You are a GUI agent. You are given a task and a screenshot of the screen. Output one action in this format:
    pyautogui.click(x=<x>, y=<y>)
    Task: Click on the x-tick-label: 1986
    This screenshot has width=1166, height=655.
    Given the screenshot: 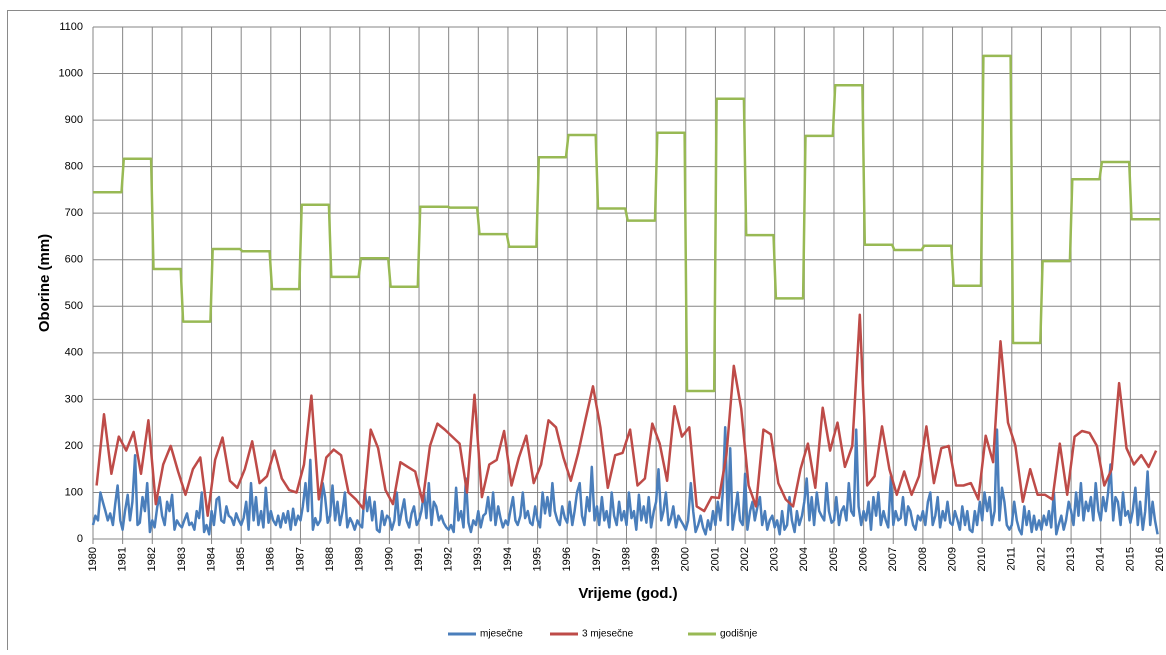 What is the action you would take?
    pyautogui.click(x=271, y=559)
    